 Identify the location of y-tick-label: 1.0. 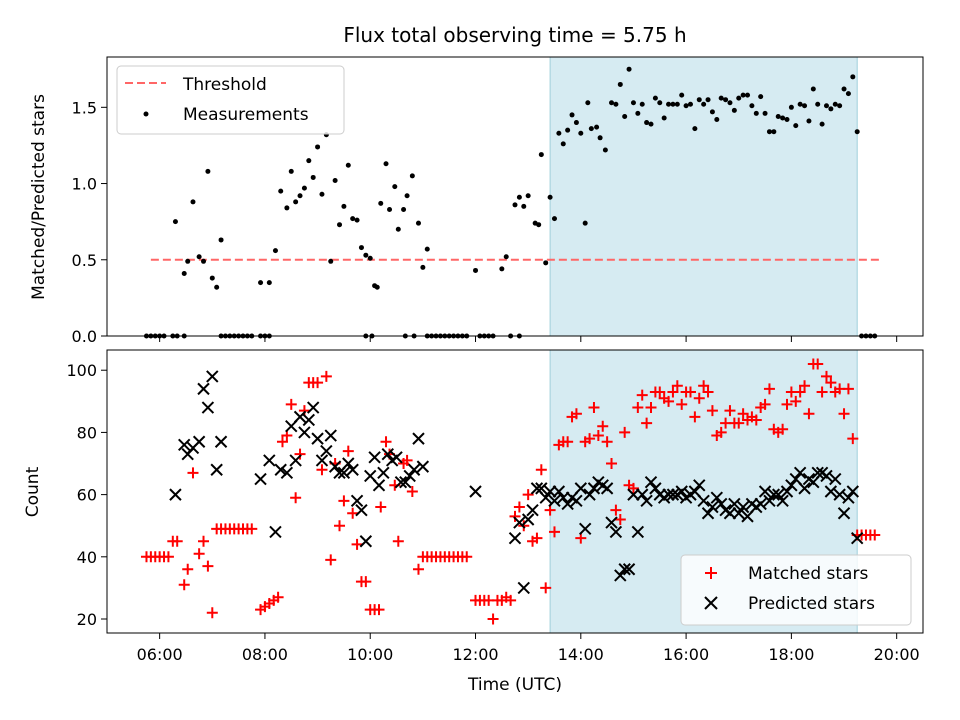
(84, 184).